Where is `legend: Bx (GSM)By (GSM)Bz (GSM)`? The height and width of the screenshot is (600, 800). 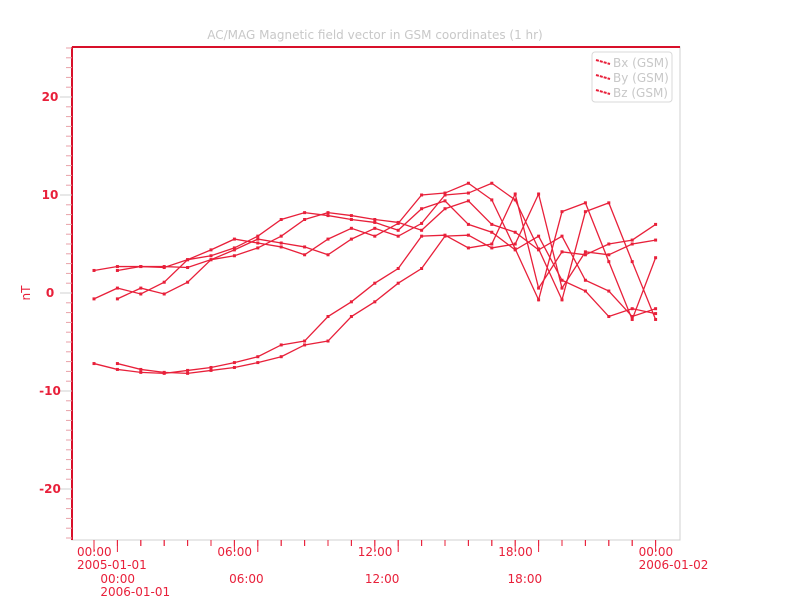 legend: Bx (GSM)By (GSM)Bz (GSM) is located at coordinates (632, 77).